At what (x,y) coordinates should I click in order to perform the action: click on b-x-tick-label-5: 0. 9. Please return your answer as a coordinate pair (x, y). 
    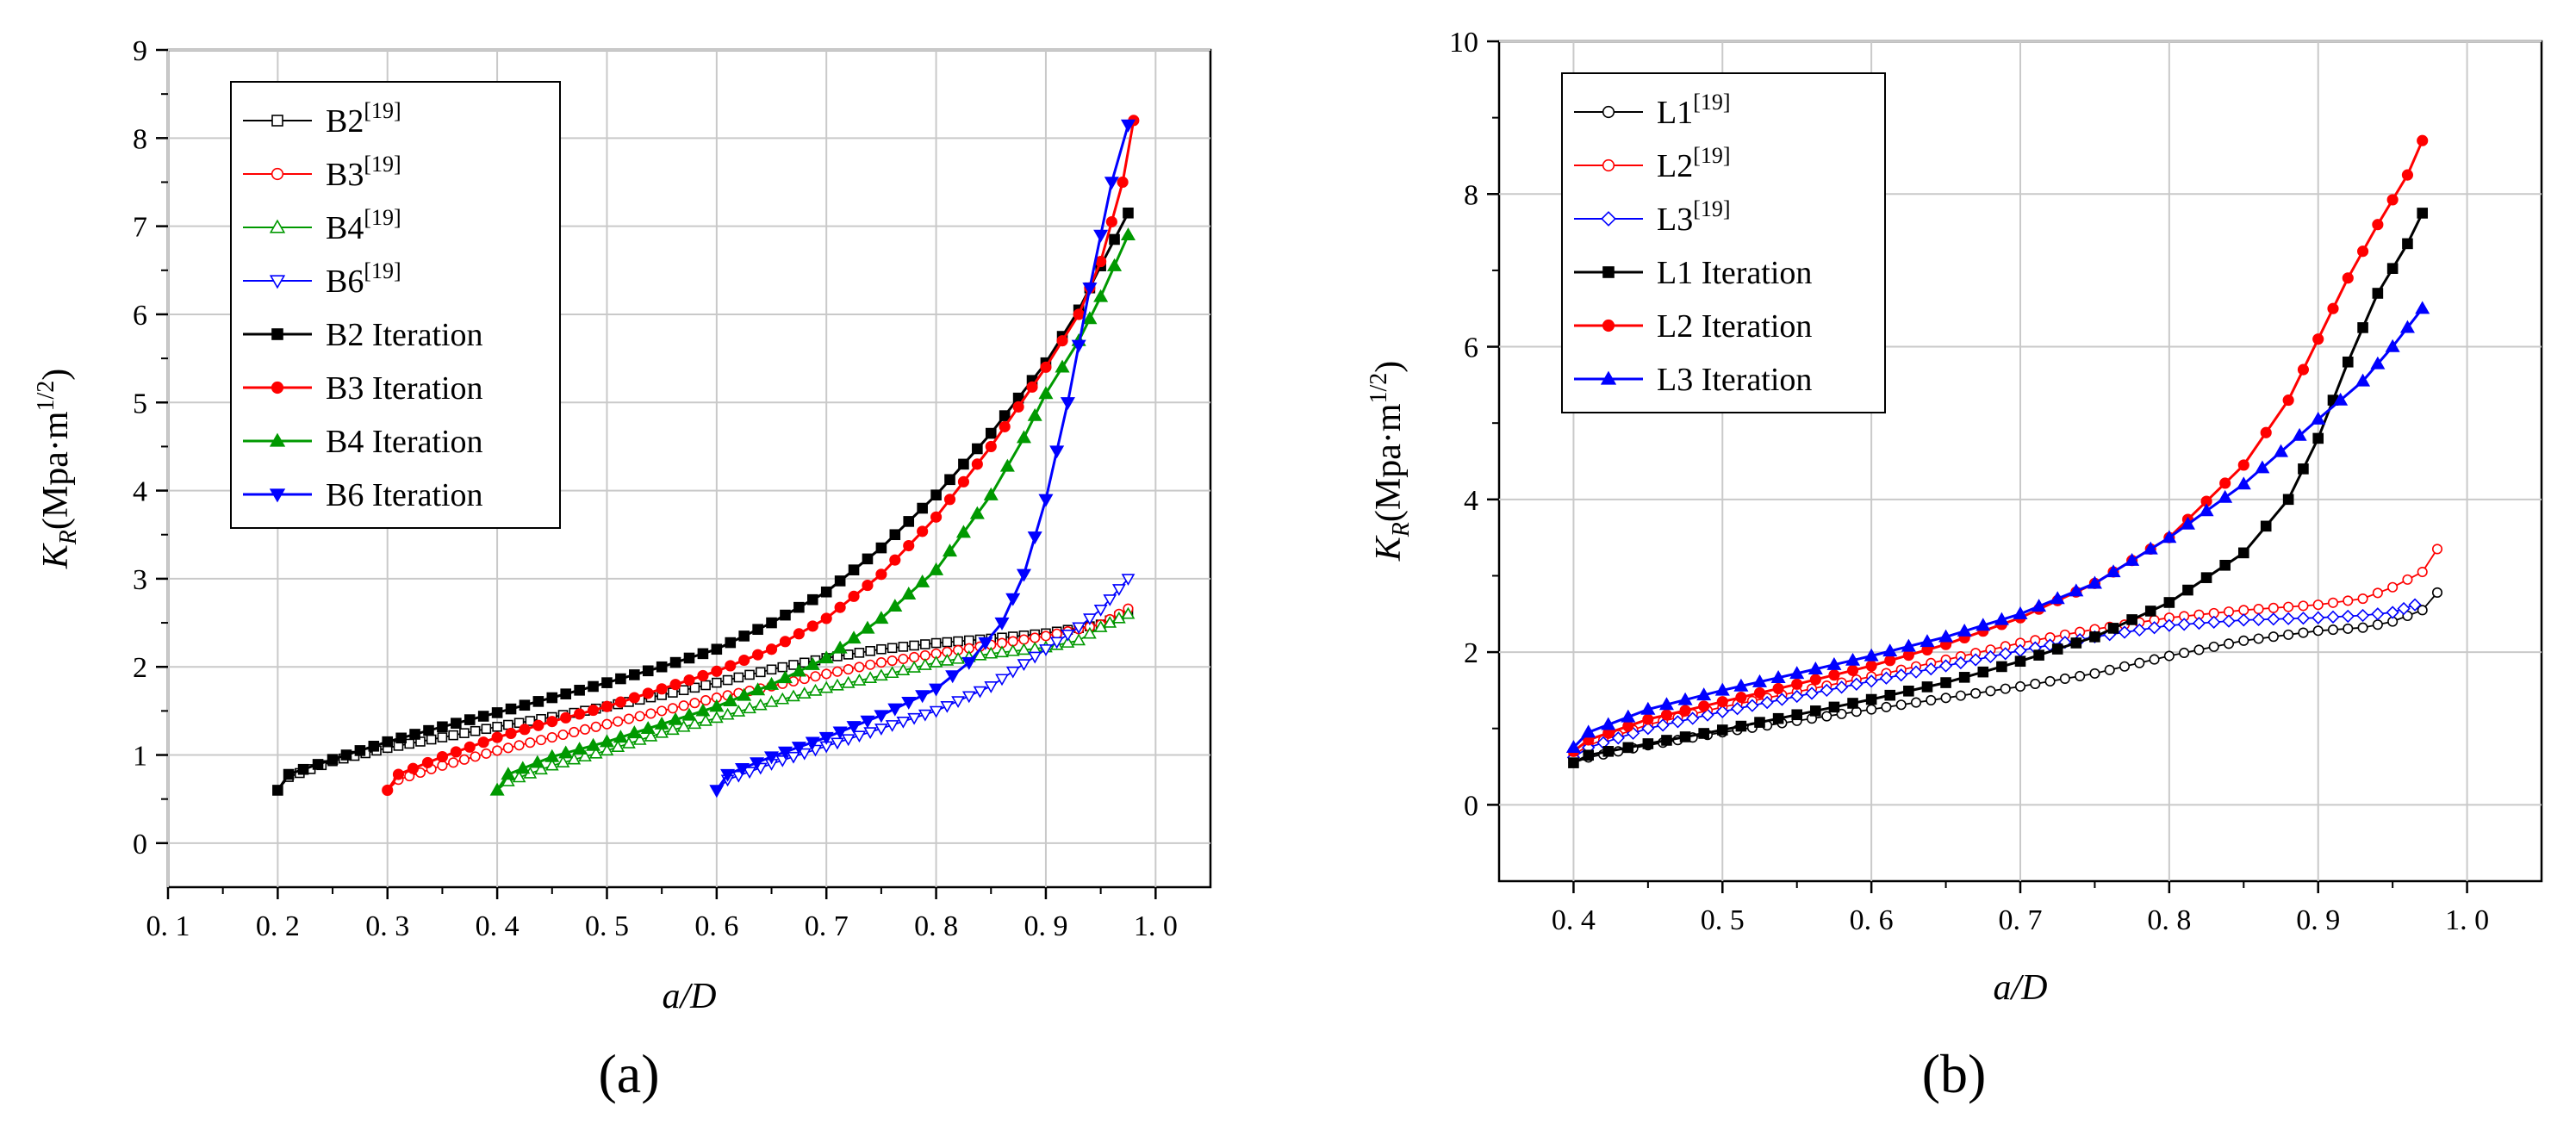
    Looking at the image, I should click on (2318, 920).